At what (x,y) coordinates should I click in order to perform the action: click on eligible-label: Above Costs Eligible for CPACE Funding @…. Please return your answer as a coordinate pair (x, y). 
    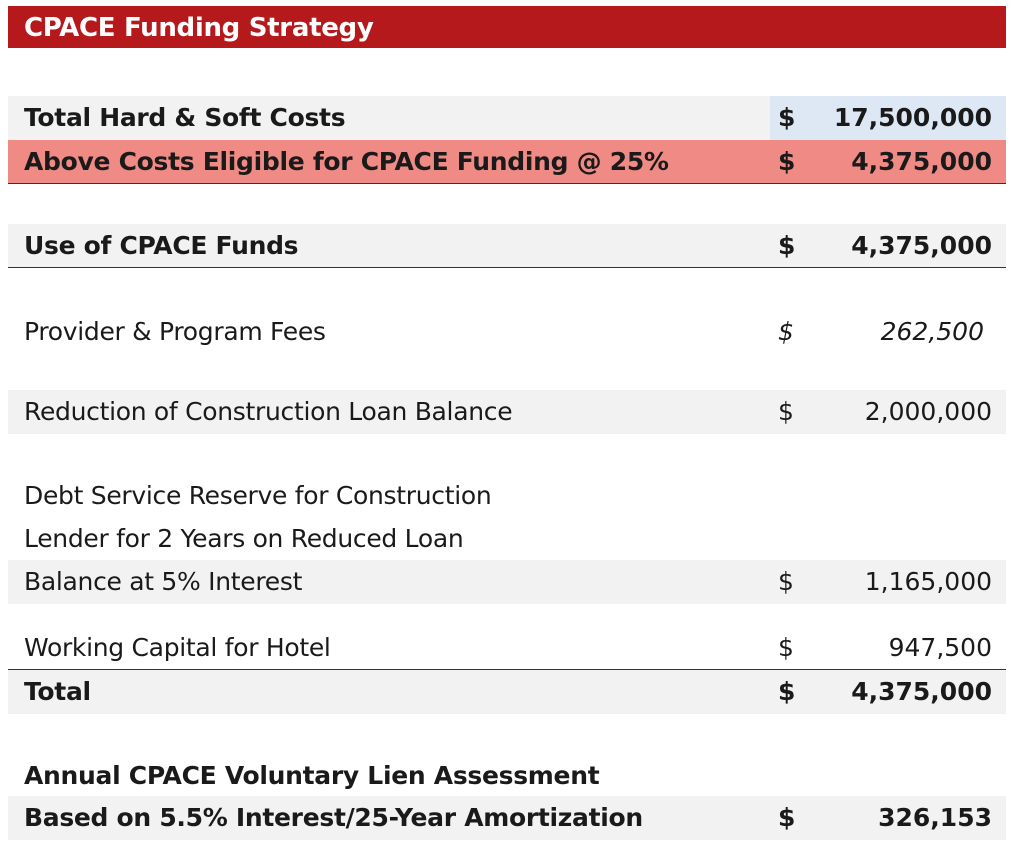
    Looking at the image, I should click on (346, 161).